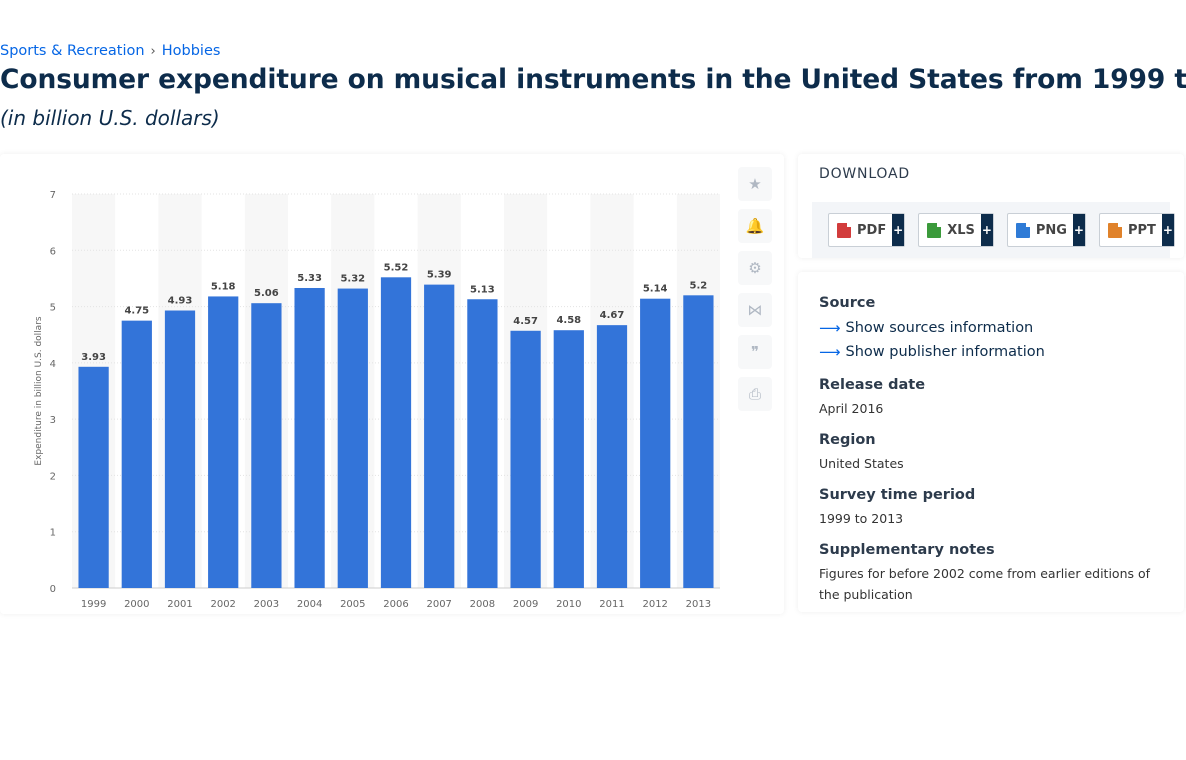 This screenshot has width=1186, height=760. I want to click on breadcrumb: Sports & Recreation › Hobbies, so click(110, 51).